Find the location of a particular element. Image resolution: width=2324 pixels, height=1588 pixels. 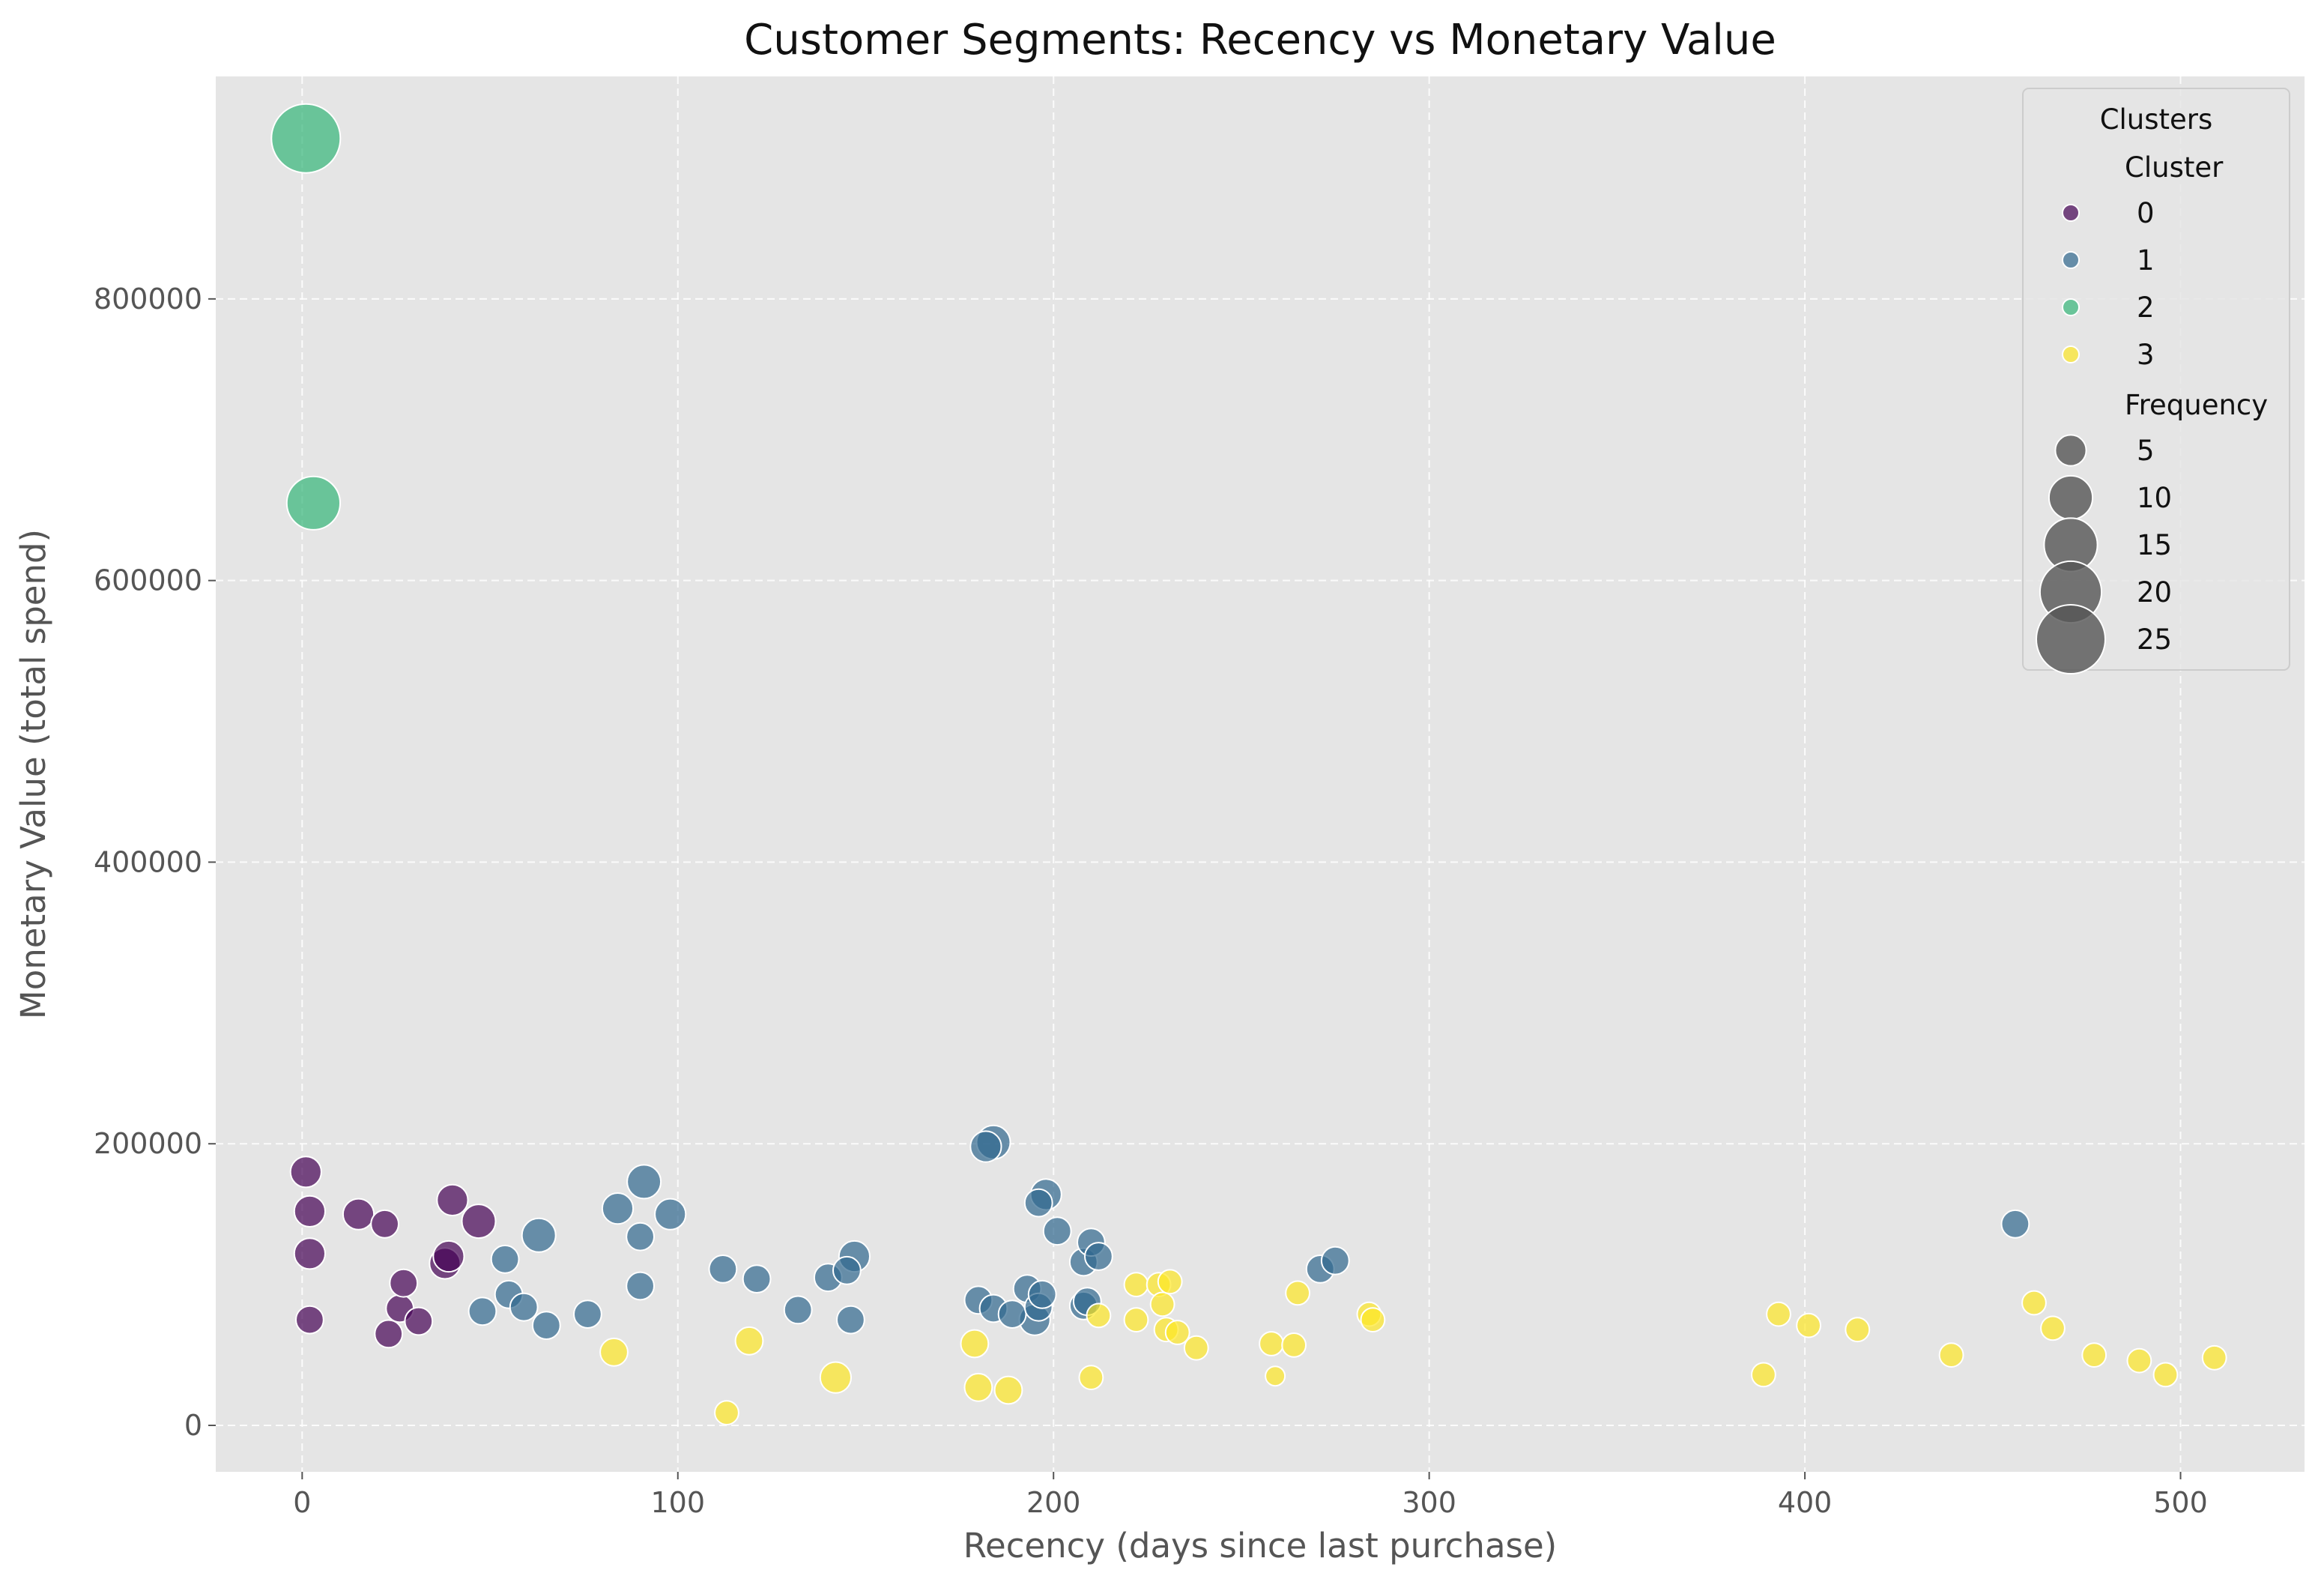

legend-size-label: 10 is located at coordinates (2154, 498).